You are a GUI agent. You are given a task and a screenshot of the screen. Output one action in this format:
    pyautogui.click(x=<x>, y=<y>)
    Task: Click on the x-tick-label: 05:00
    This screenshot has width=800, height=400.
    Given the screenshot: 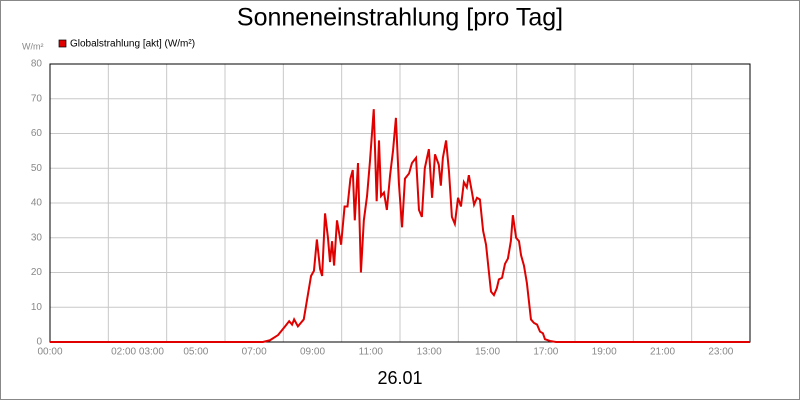 What is the action you would take?
    pyautogui.click(x=195, y=352)
    